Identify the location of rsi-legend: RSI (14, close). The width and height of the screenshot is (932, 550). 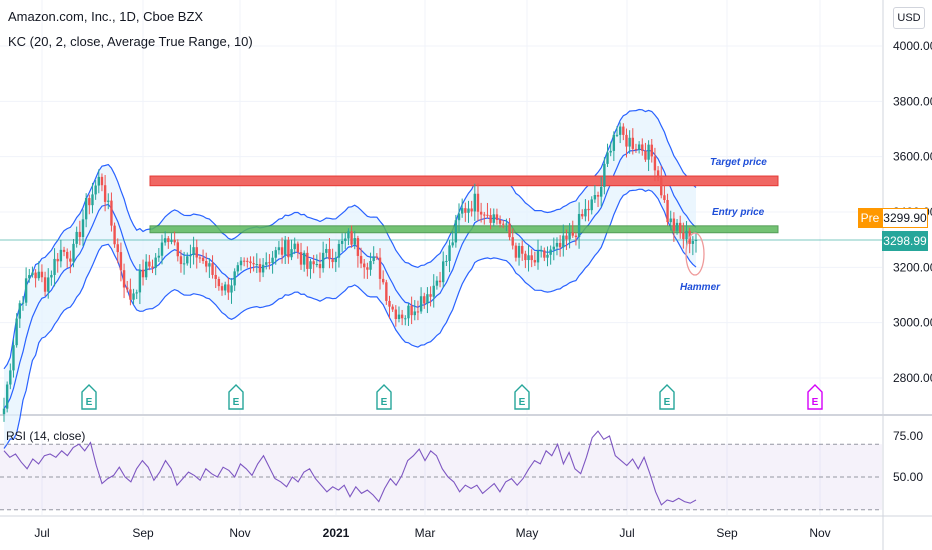
(46, 436).